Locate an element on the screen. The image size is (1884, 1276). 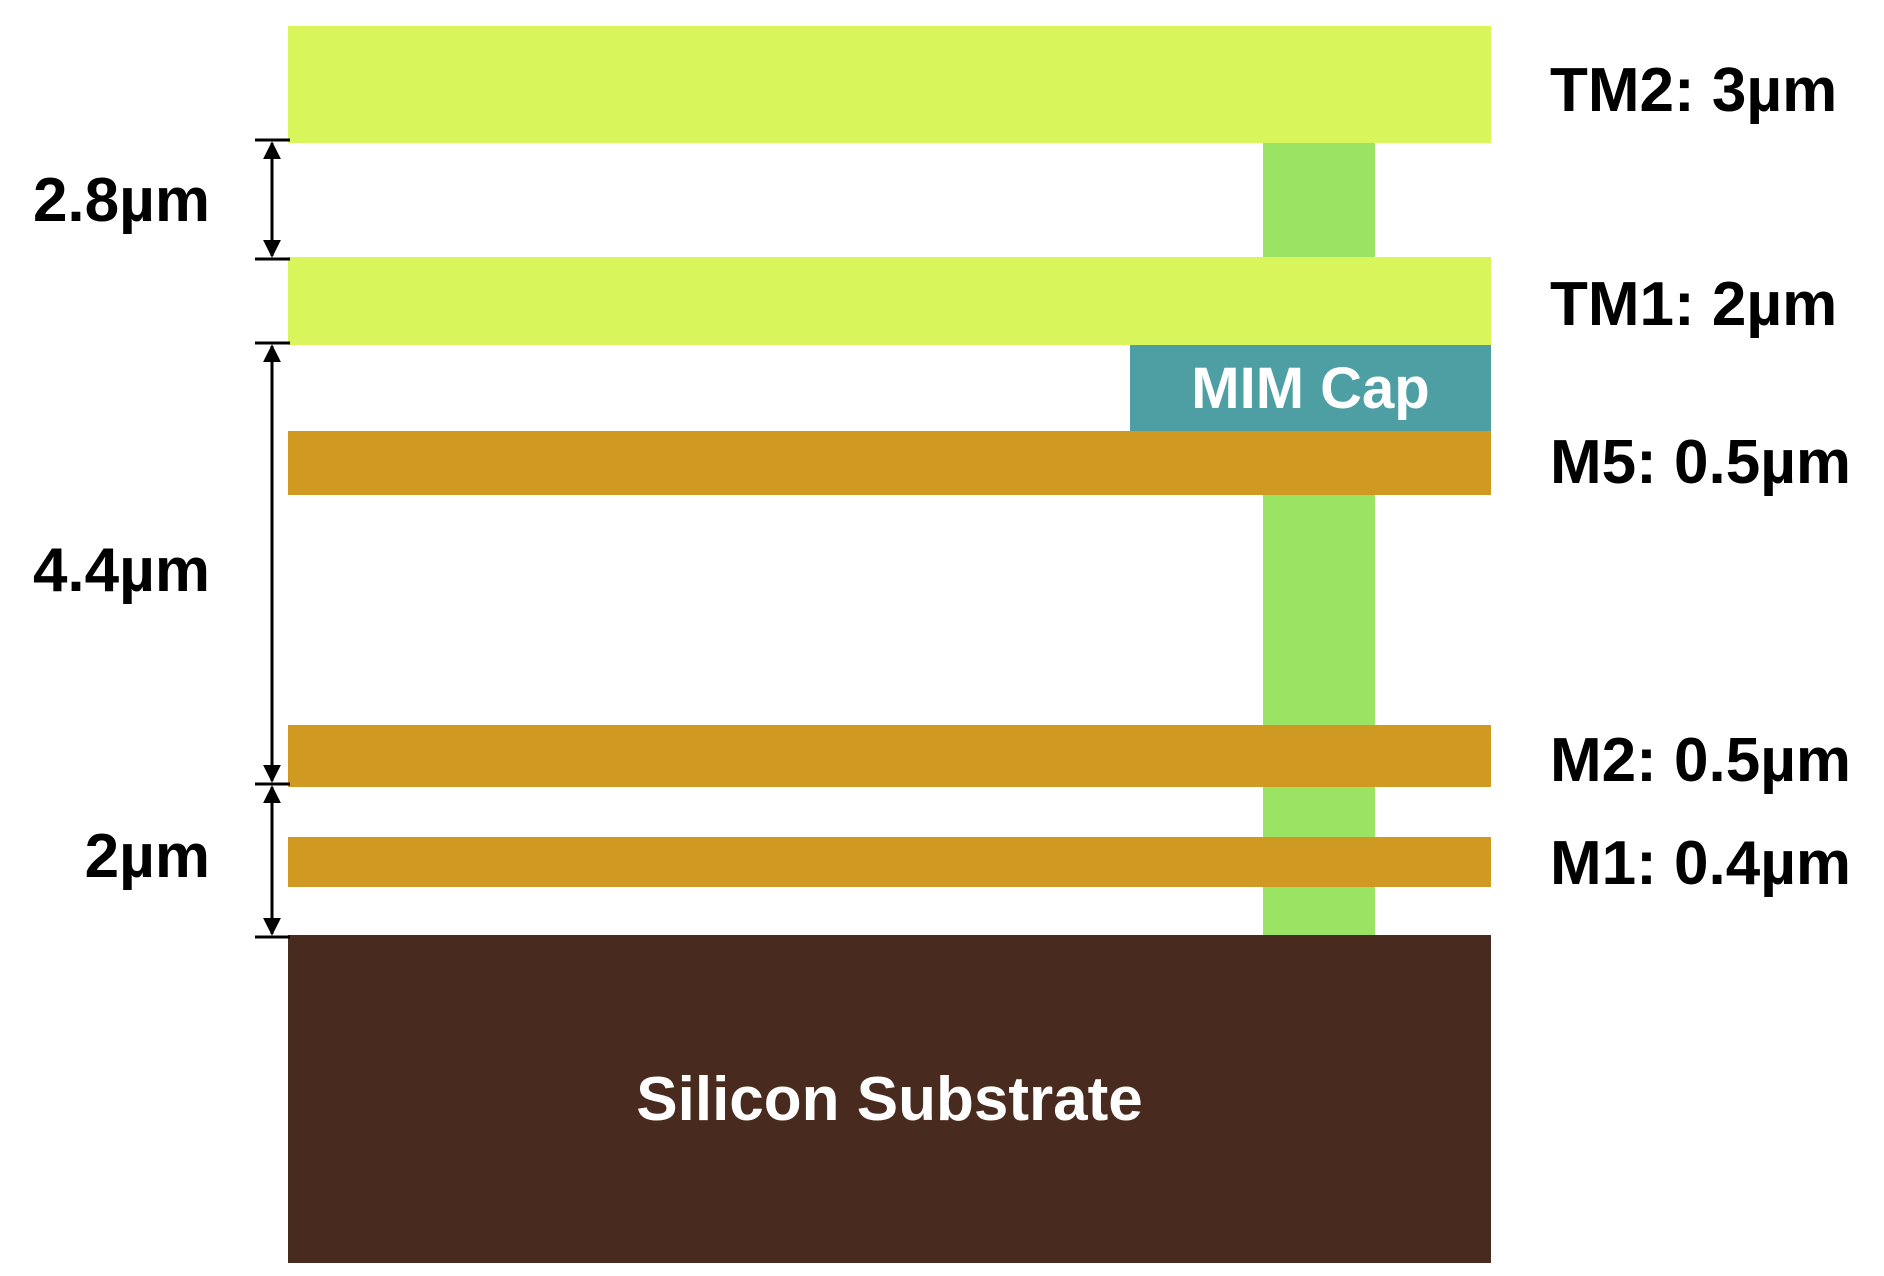
label-m2: M2: 0.5µm is located at coordinates (1701, 760).